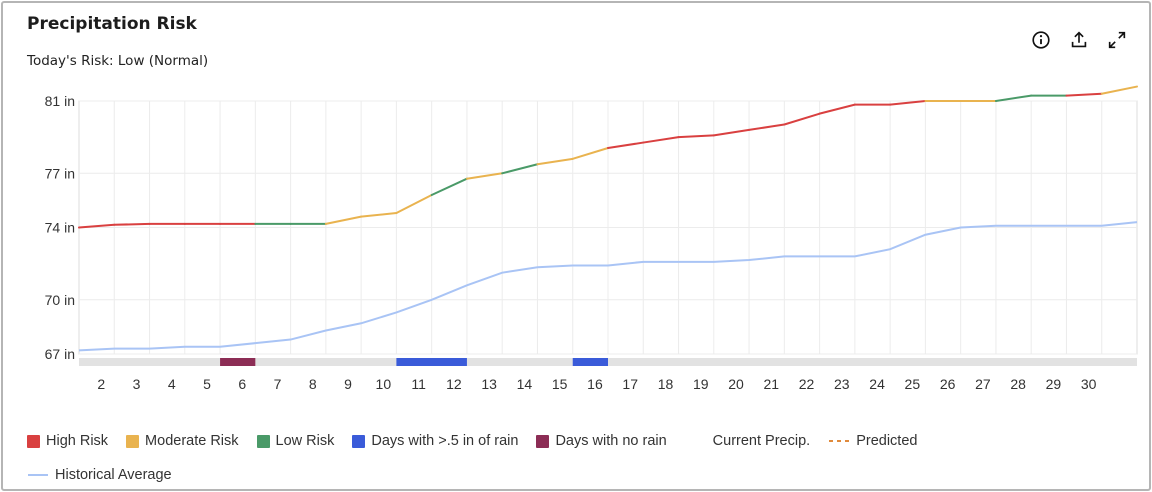  Describe the element at coordinates (242, 384) in the screenshot. I see `x-tick-label: 6` at that location.